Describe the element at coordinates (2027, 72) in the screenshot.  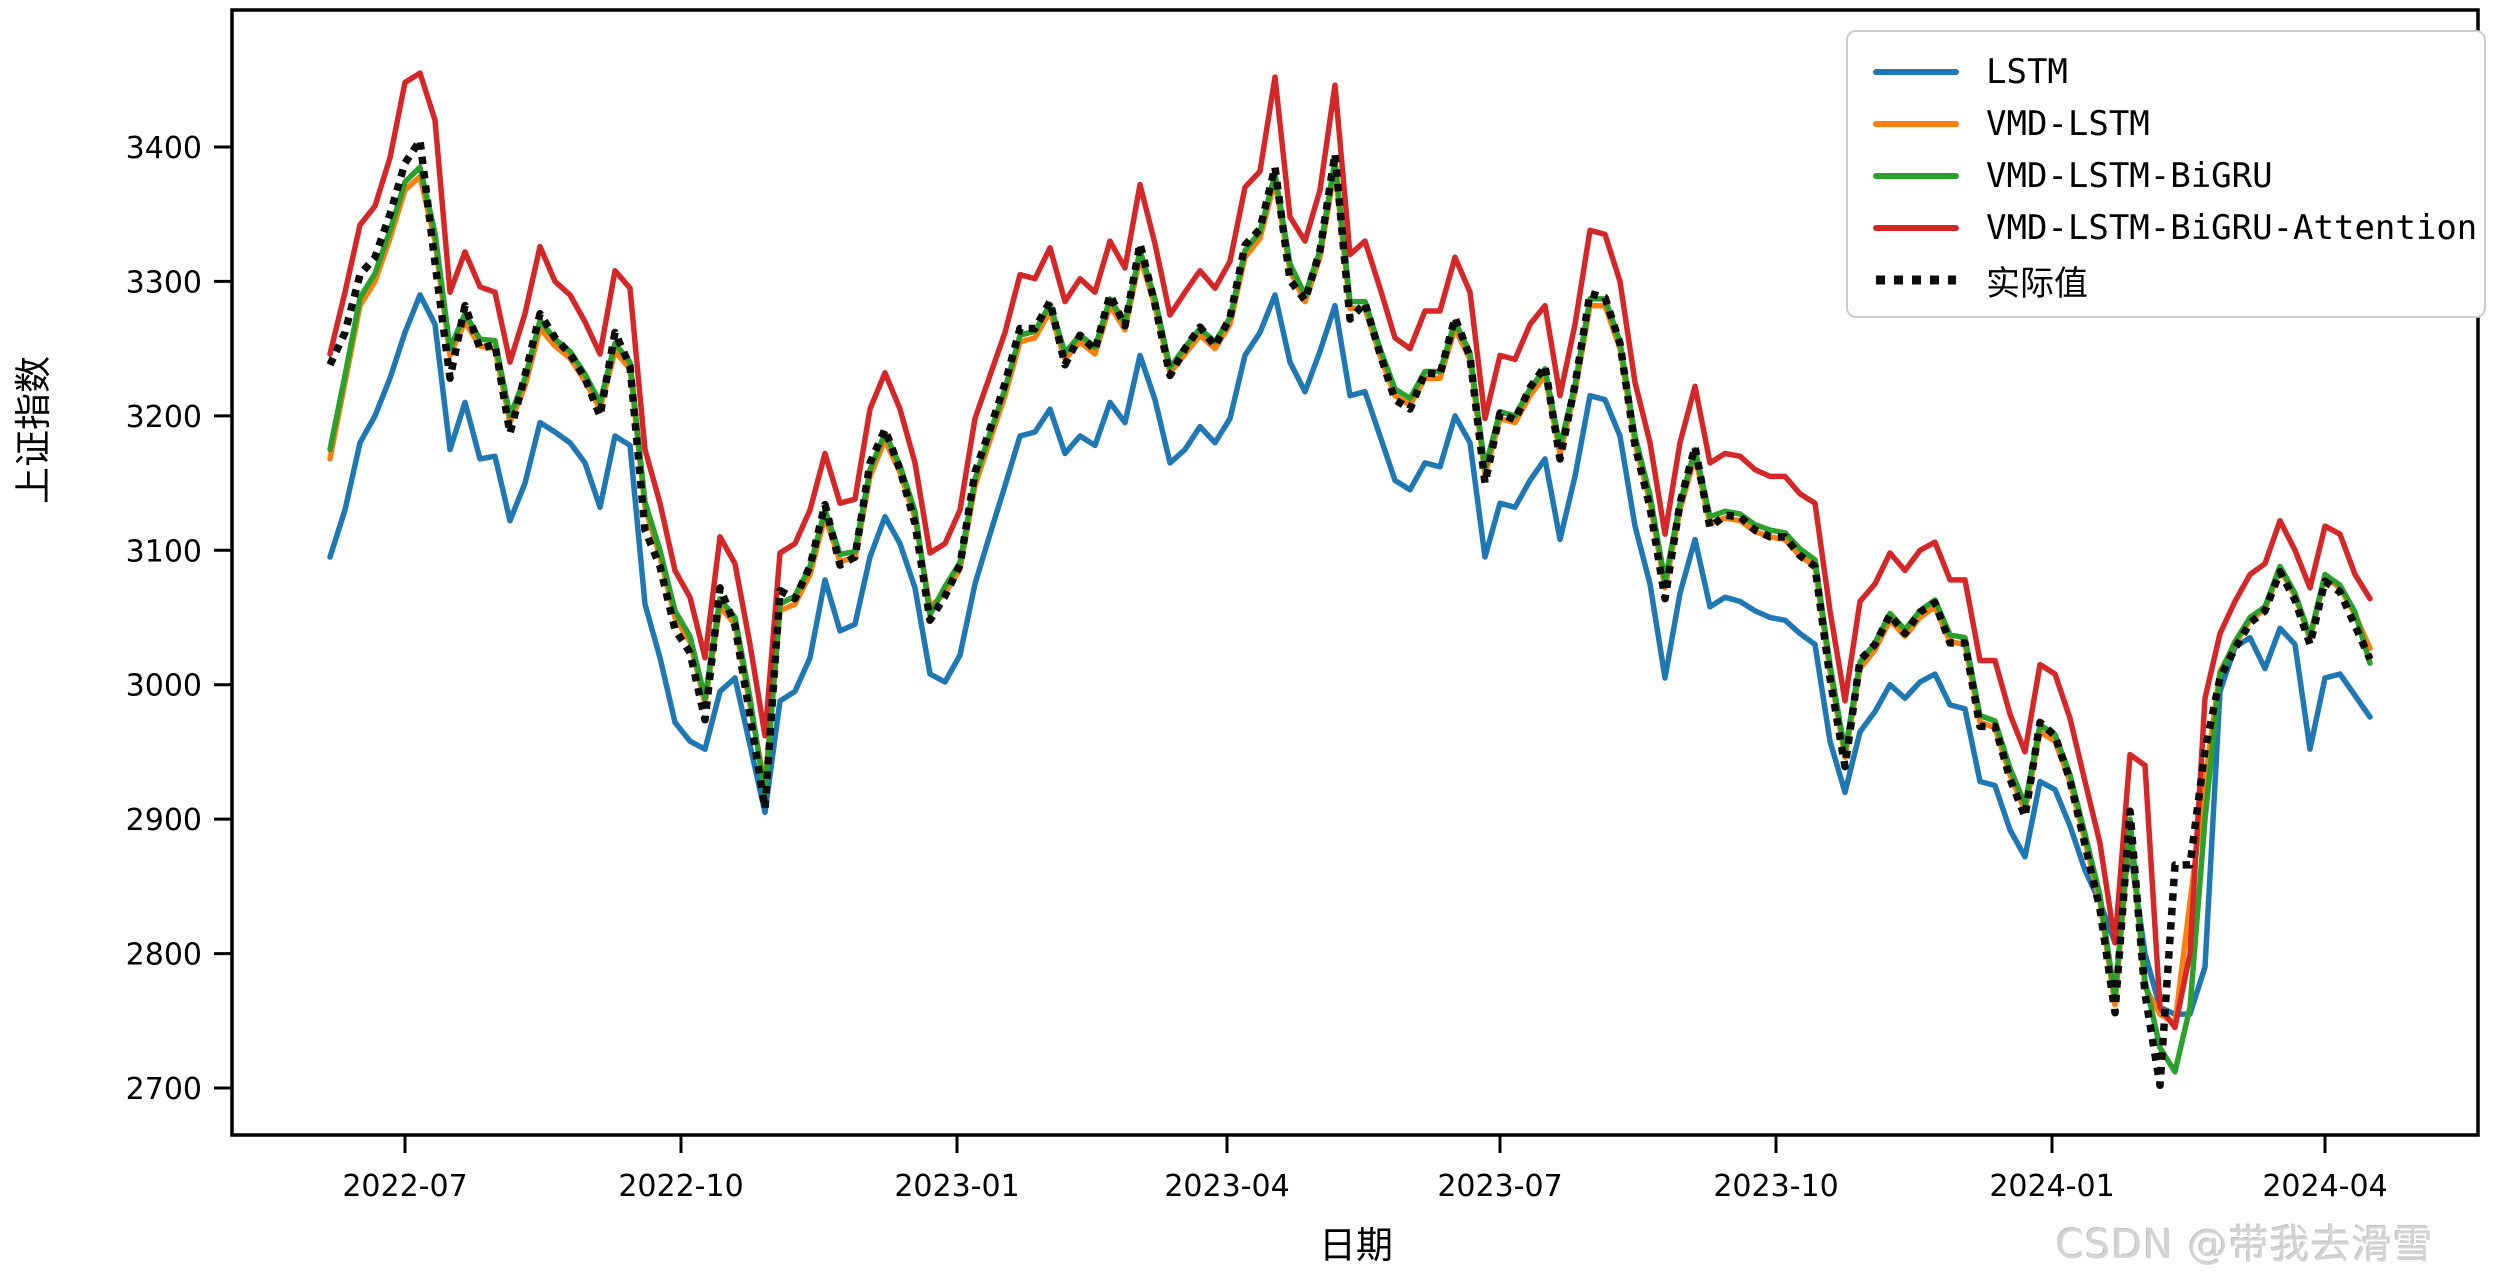
I see `legend-label: LSTM` at that location.